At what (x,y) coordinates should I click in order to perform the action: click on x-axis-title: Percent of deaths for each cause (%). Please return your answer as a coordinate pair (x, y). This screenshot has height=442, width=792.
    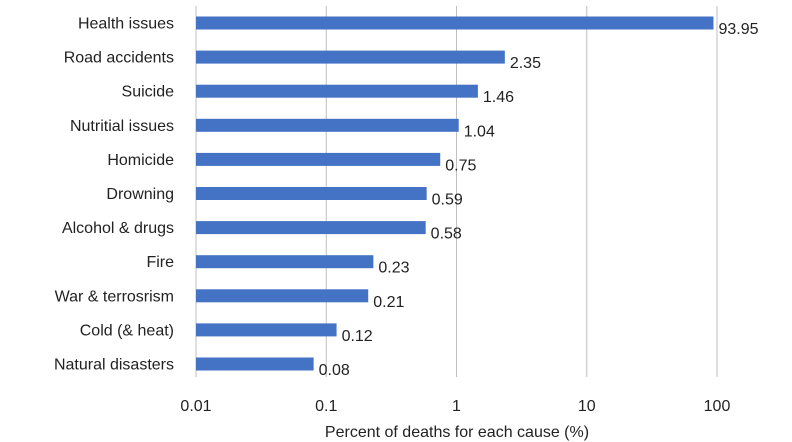
    Looking at the image, I should click on (457, 432).